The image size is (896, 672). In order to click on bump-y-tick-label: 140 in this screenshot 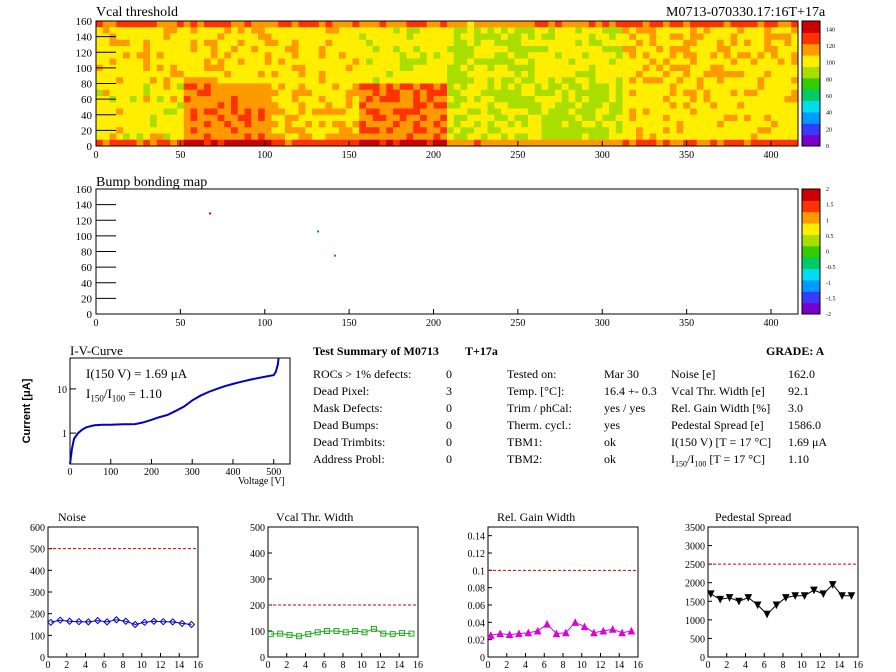, I will do `click(84, 206)`.